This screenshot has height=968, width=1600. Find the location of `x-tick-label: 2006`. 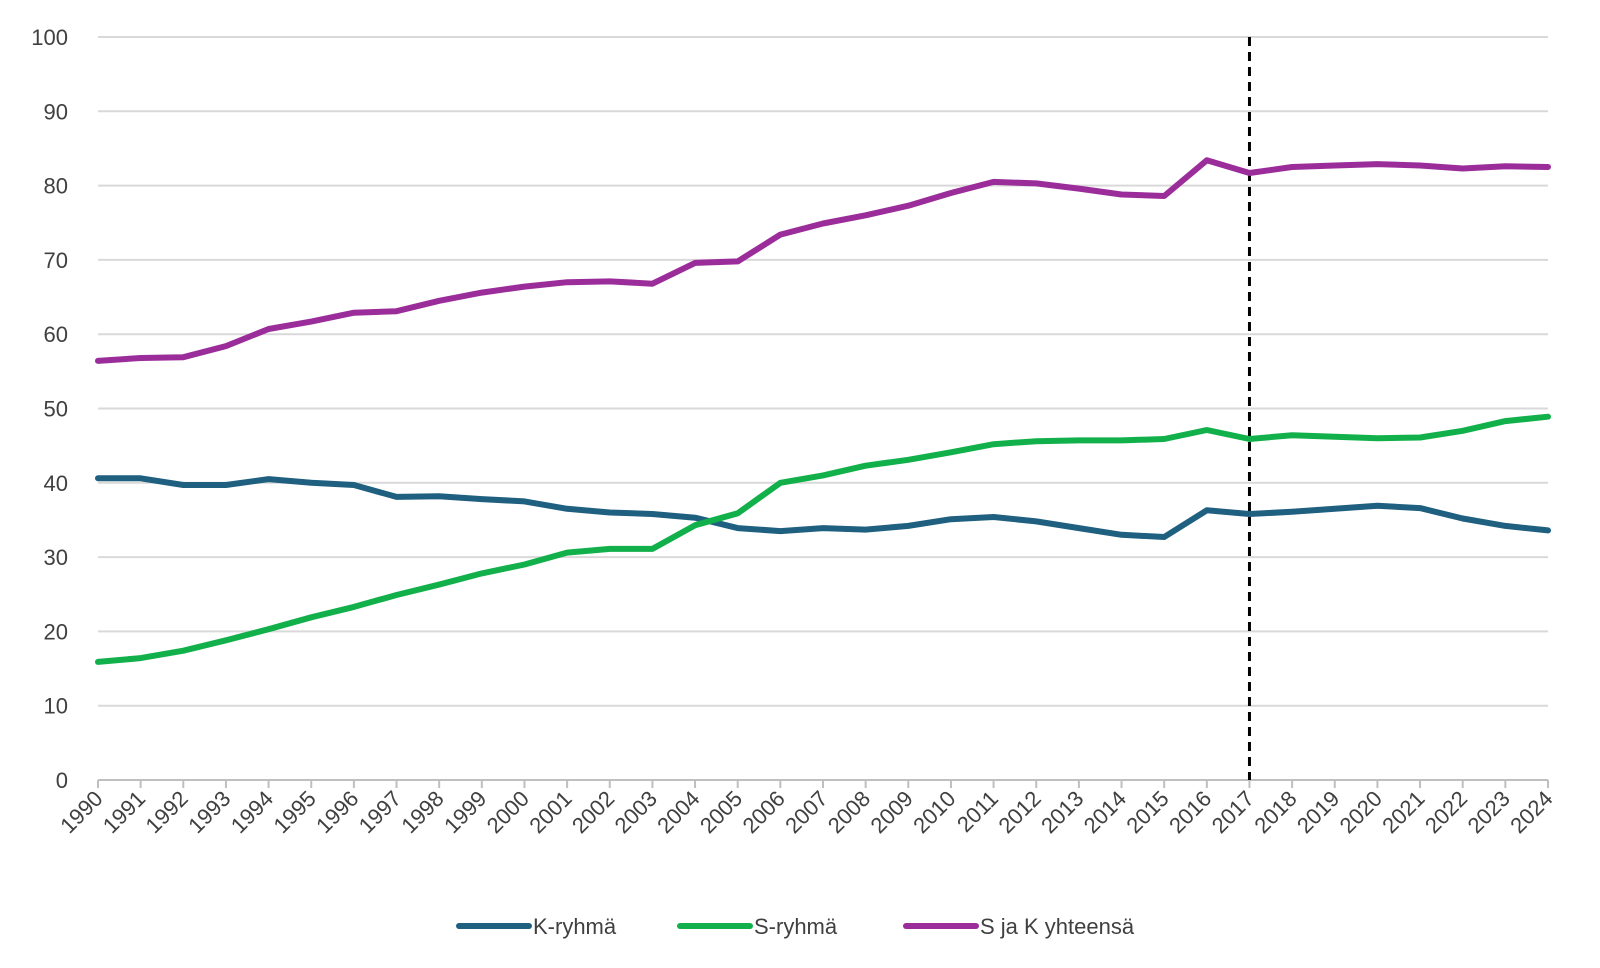

x-tick-label: 2006 is located at coordinates (764, 812).